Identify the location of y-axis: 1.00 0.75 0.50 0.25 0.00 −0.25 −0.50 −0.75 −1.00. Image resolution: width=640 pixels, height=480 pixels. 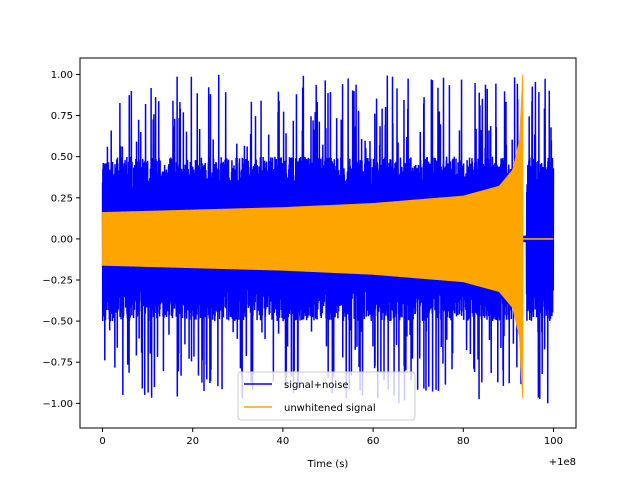
(61, 240).